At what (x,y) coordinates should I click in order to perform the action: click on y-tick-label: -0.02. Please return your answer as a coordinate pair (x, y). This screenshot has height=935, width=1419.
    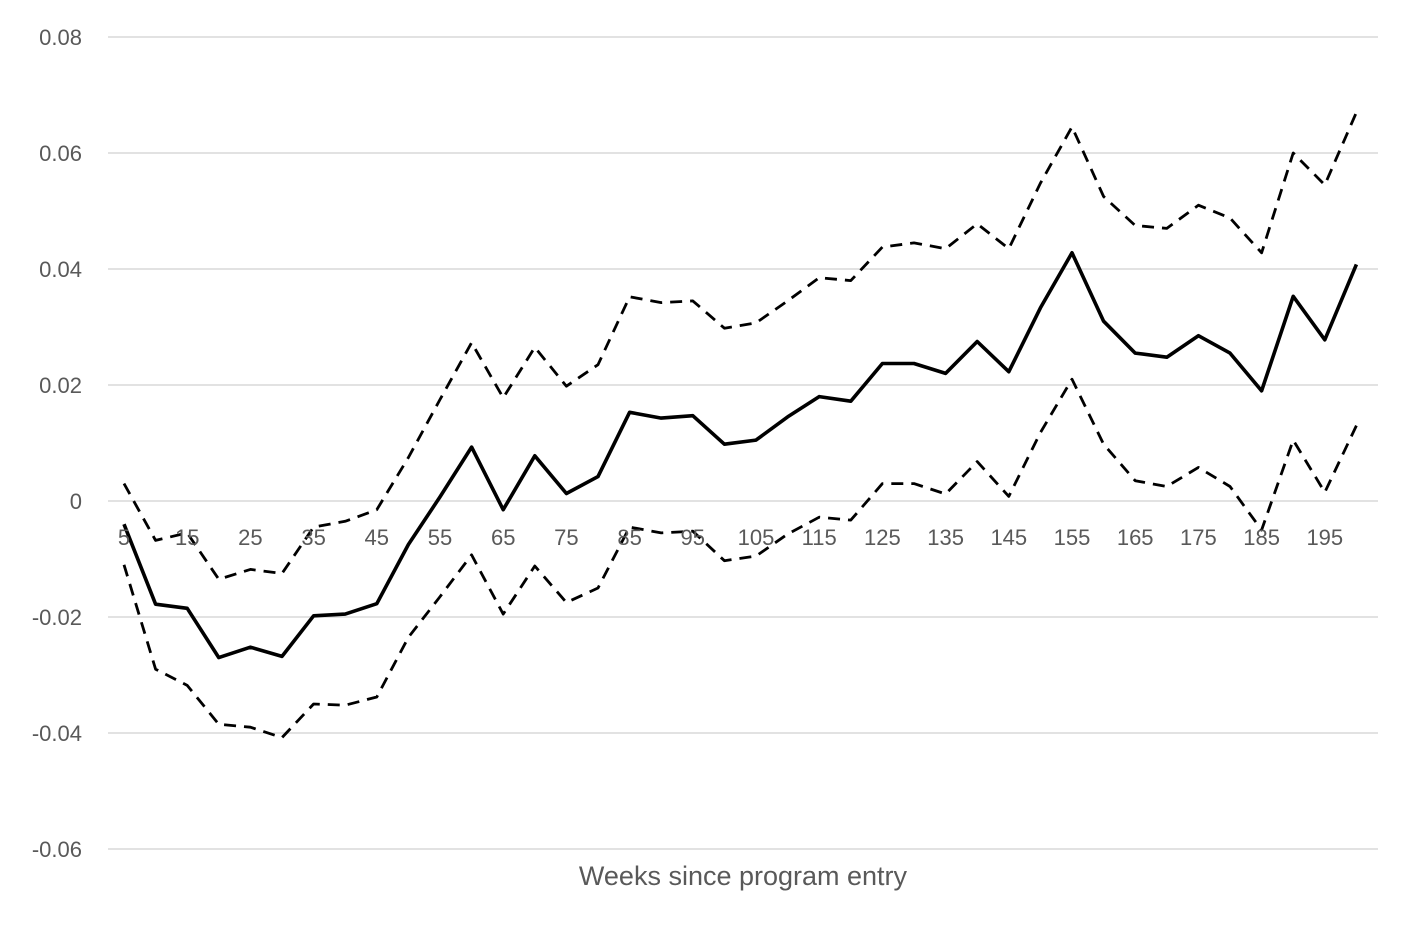
    Looking at the image, I should click on (57, 617).